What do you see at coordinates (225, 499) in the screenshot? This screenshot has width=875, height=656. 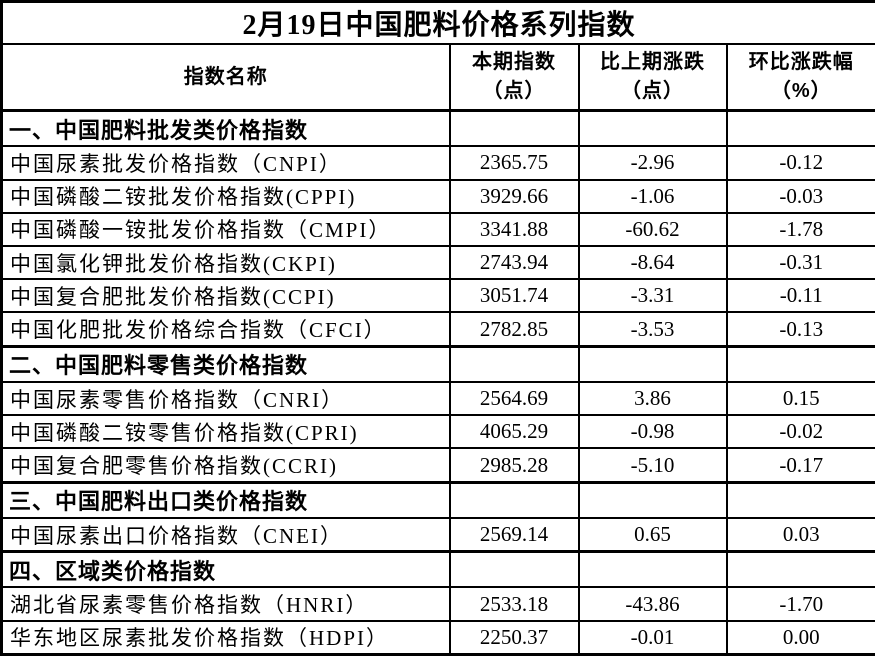 I see `index-name-cell: 三、中国肥料出口类价格指数` at bounding box center [225, 499].